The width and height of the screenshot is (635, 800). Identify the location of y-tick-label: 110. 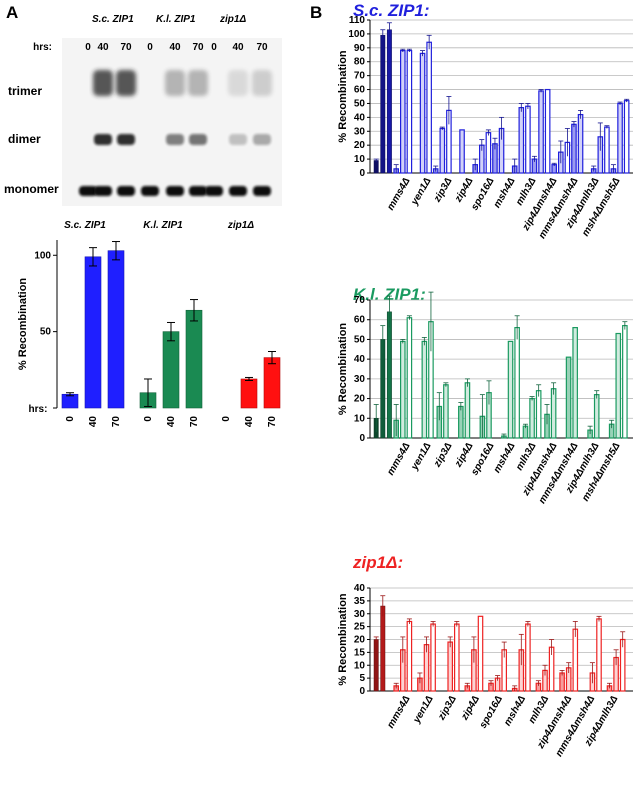
(357, 20).